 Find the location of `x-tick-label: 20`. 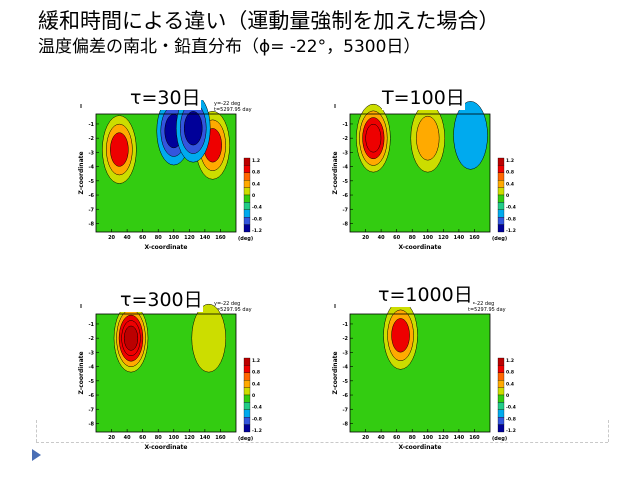

x-tick-label: 20 is located at coordinates (365, 438).